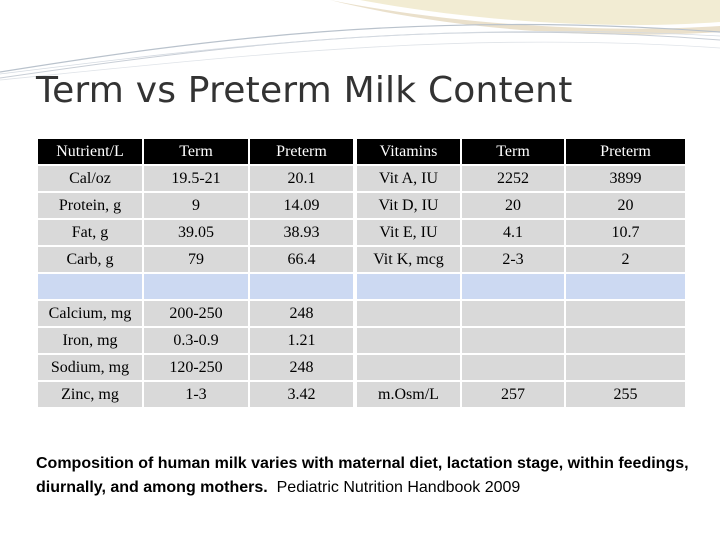 Image resolution: width=720 pixels, height=540 pixels. What do you see at coordinates (407, 259) in the screenshot?
I see `table-cell: Vit K, mcg` at bounding box center [407, 259].